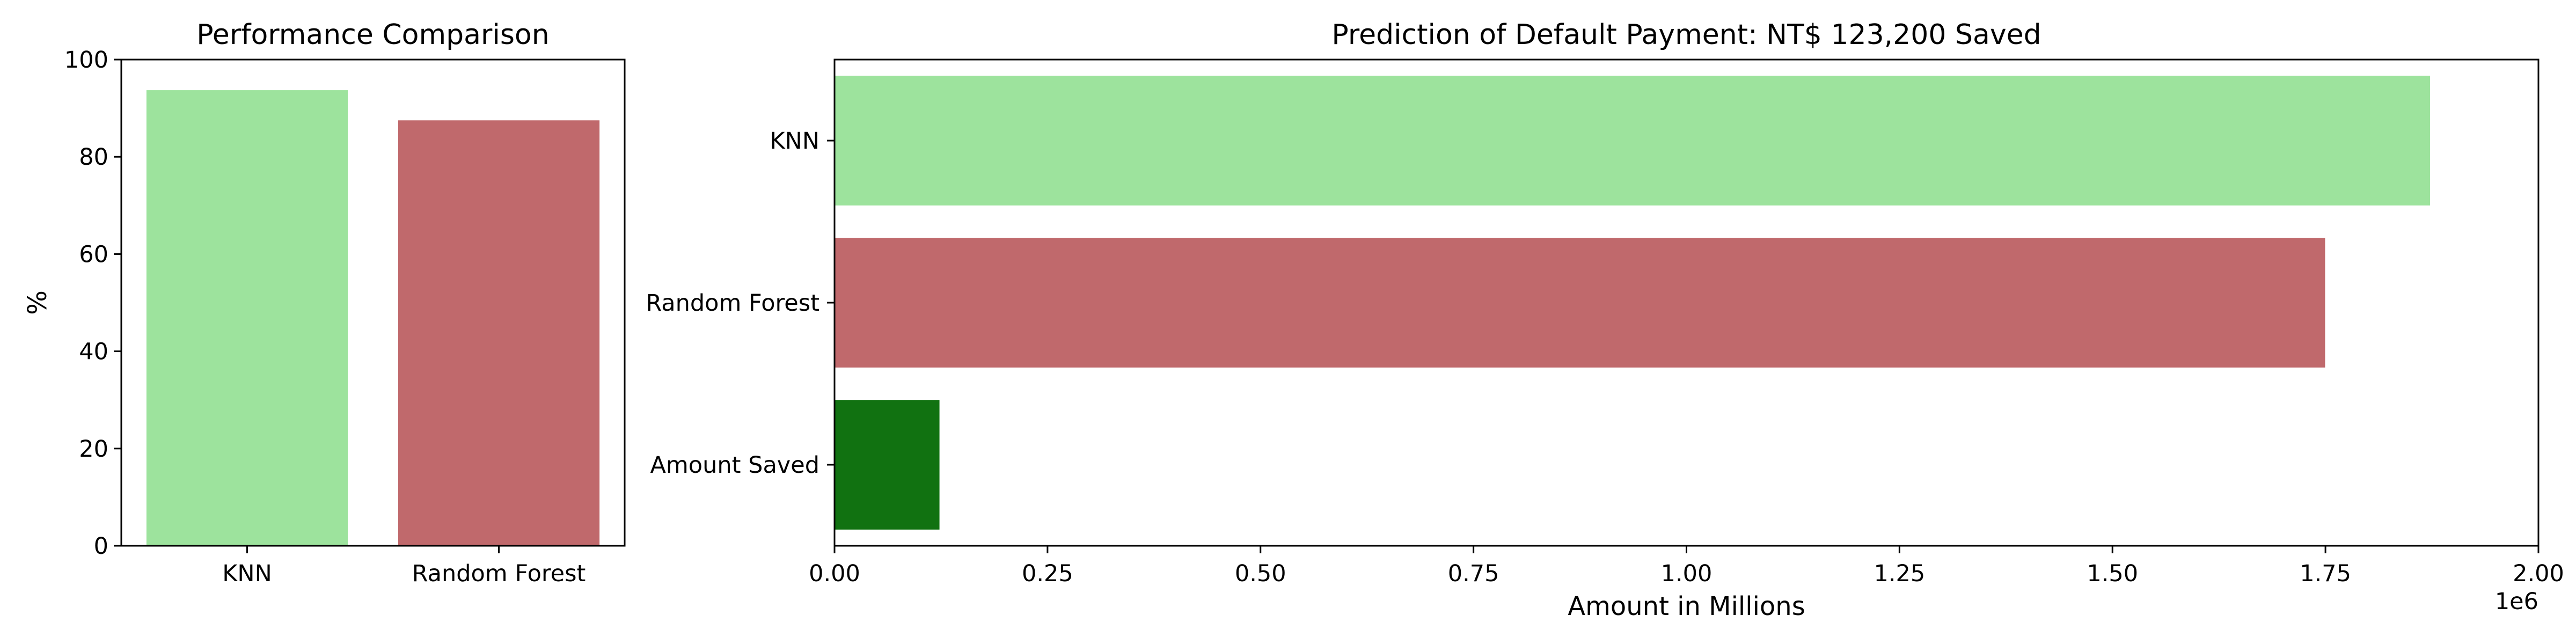 This screenshot has height=644, width=2576. What do you see at coordinates (1047, 573) in the screenshot?
I see `x-tick-label: 0.25` at bounding box center [1047, 573].